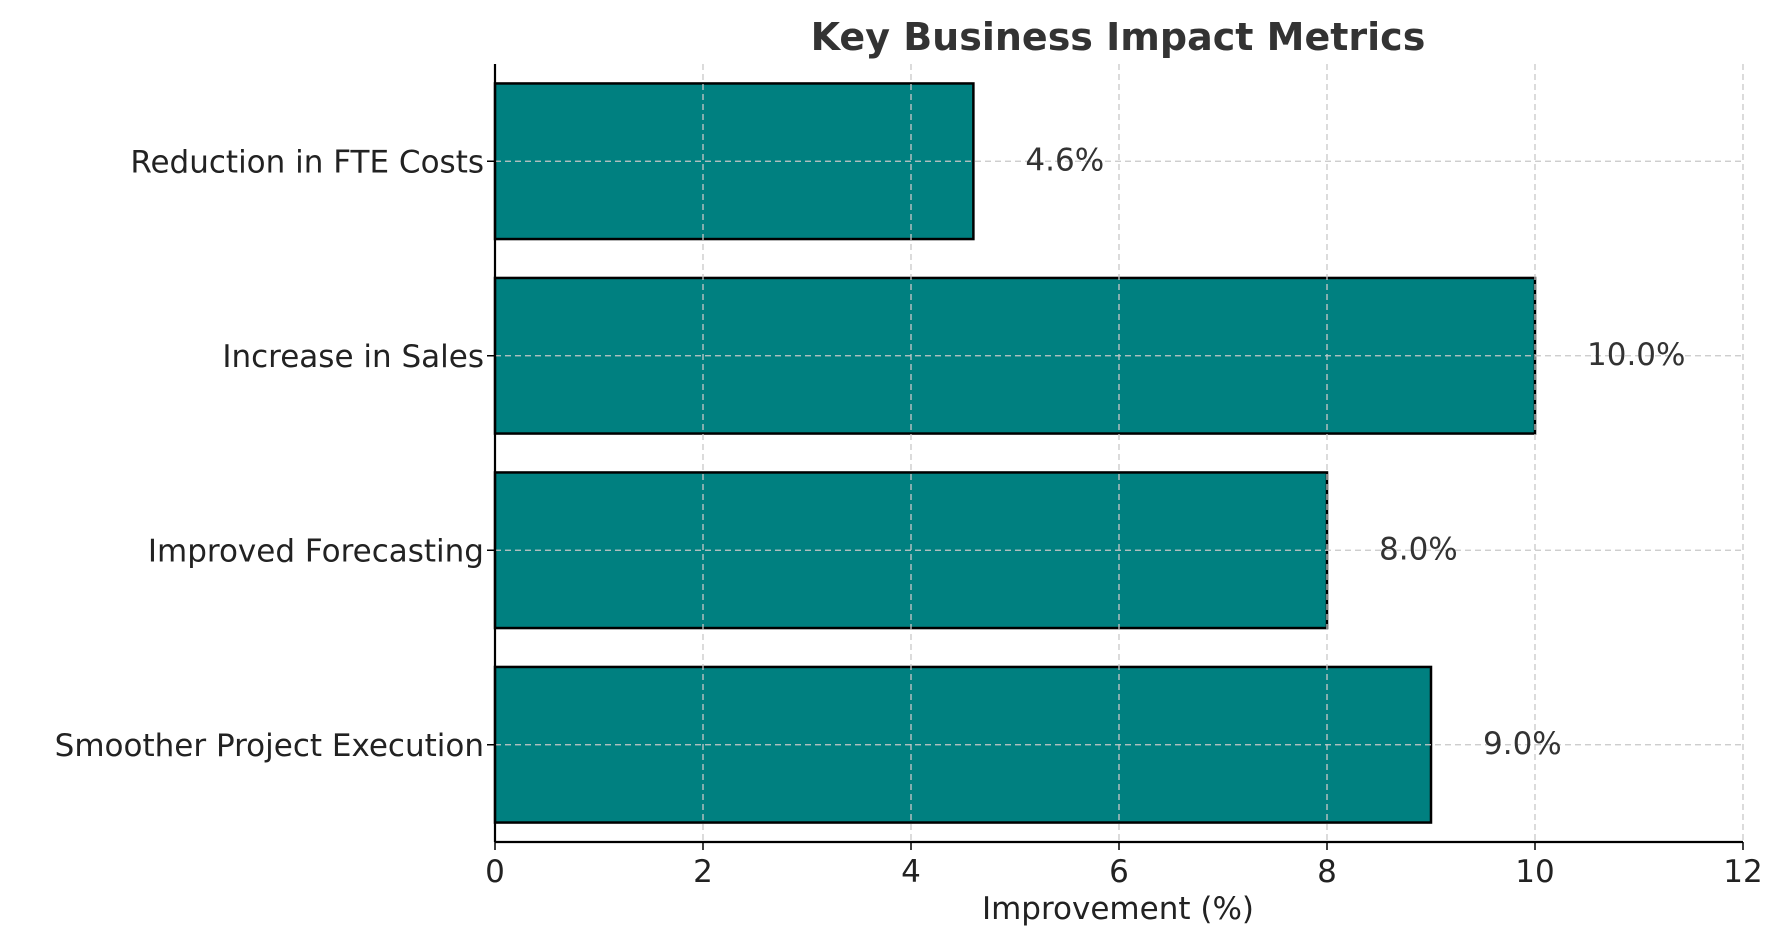 This screenshot has height=947, width=1773. What do you see at coordinates (1118, 909) in the screenshot?
I see `x-axis-label: Improvement (%)` at bounding box center [1118, 909].